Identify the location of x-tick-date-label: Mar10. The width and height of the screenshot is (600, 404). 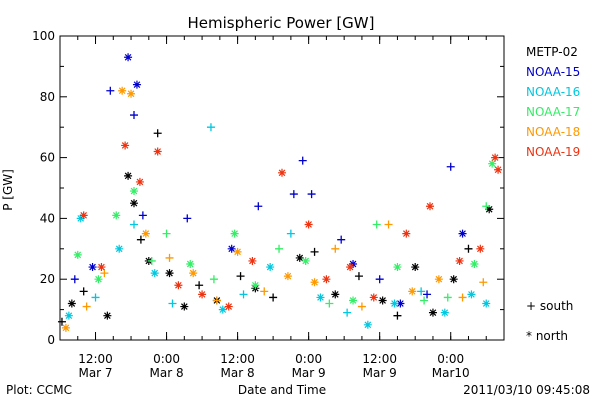
(451, 373).